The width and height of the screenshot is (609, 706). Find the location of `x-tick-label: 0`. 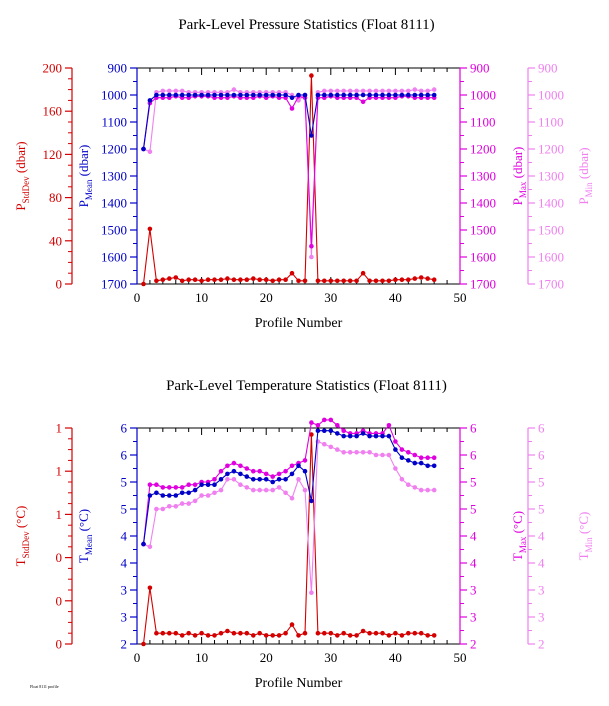

x-tick-label: 0 is located at coordinates (137, 297).